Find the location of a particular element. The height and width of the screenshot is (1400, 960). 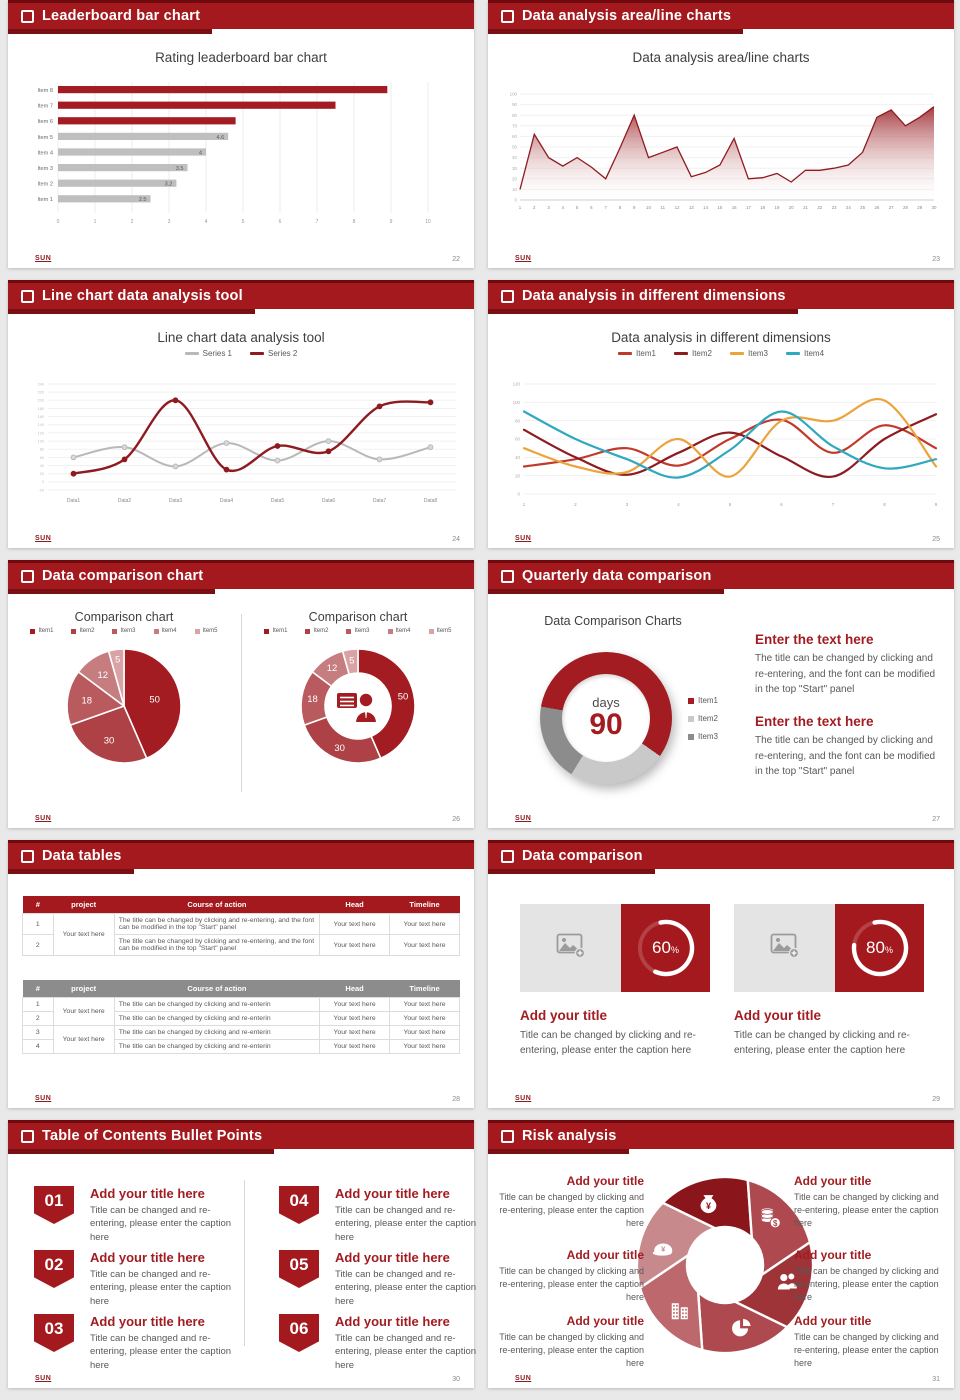

square-bullet-icon is located at coordinates (27, 856).